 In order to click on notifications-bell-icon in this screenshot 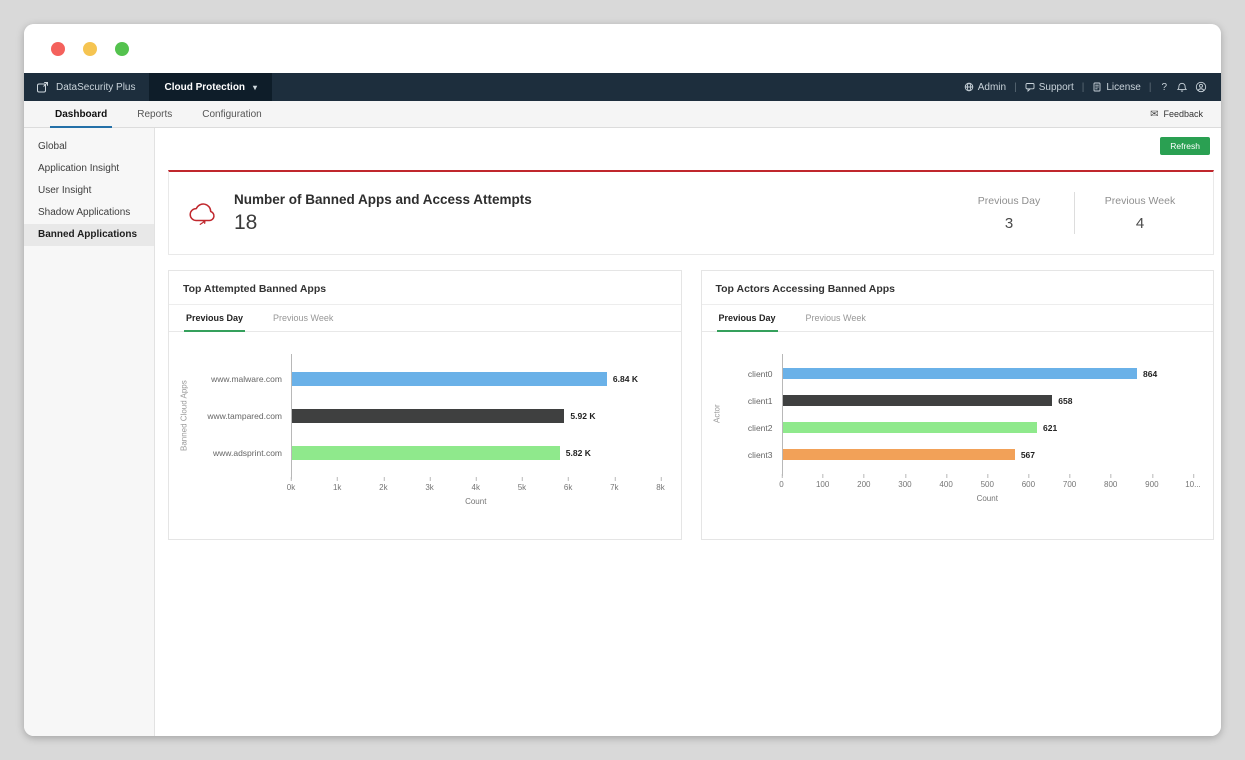, I will do `click(1182, 87)`.